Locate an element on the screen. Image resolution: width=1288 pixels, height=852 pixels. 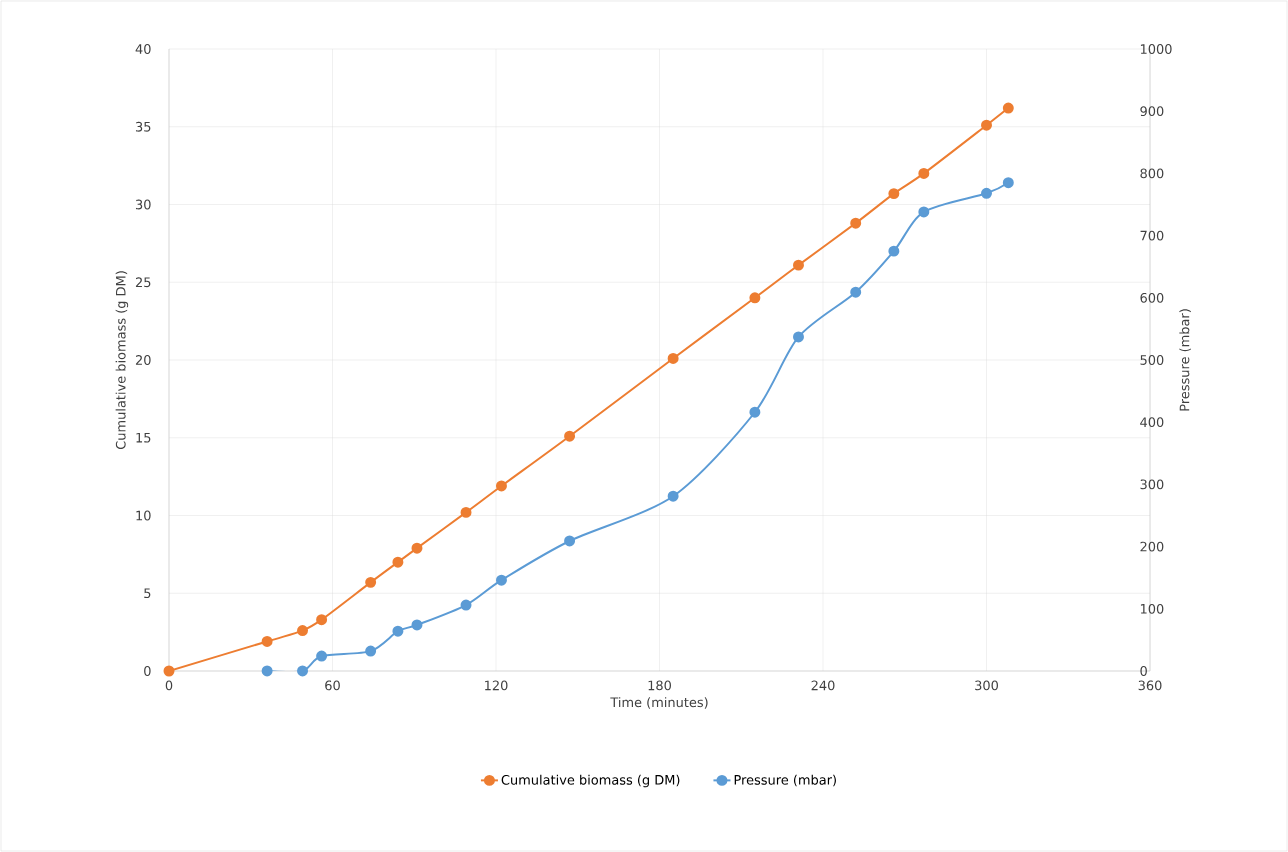
y-tick-label: 35 is located at coordinates (143, 126).